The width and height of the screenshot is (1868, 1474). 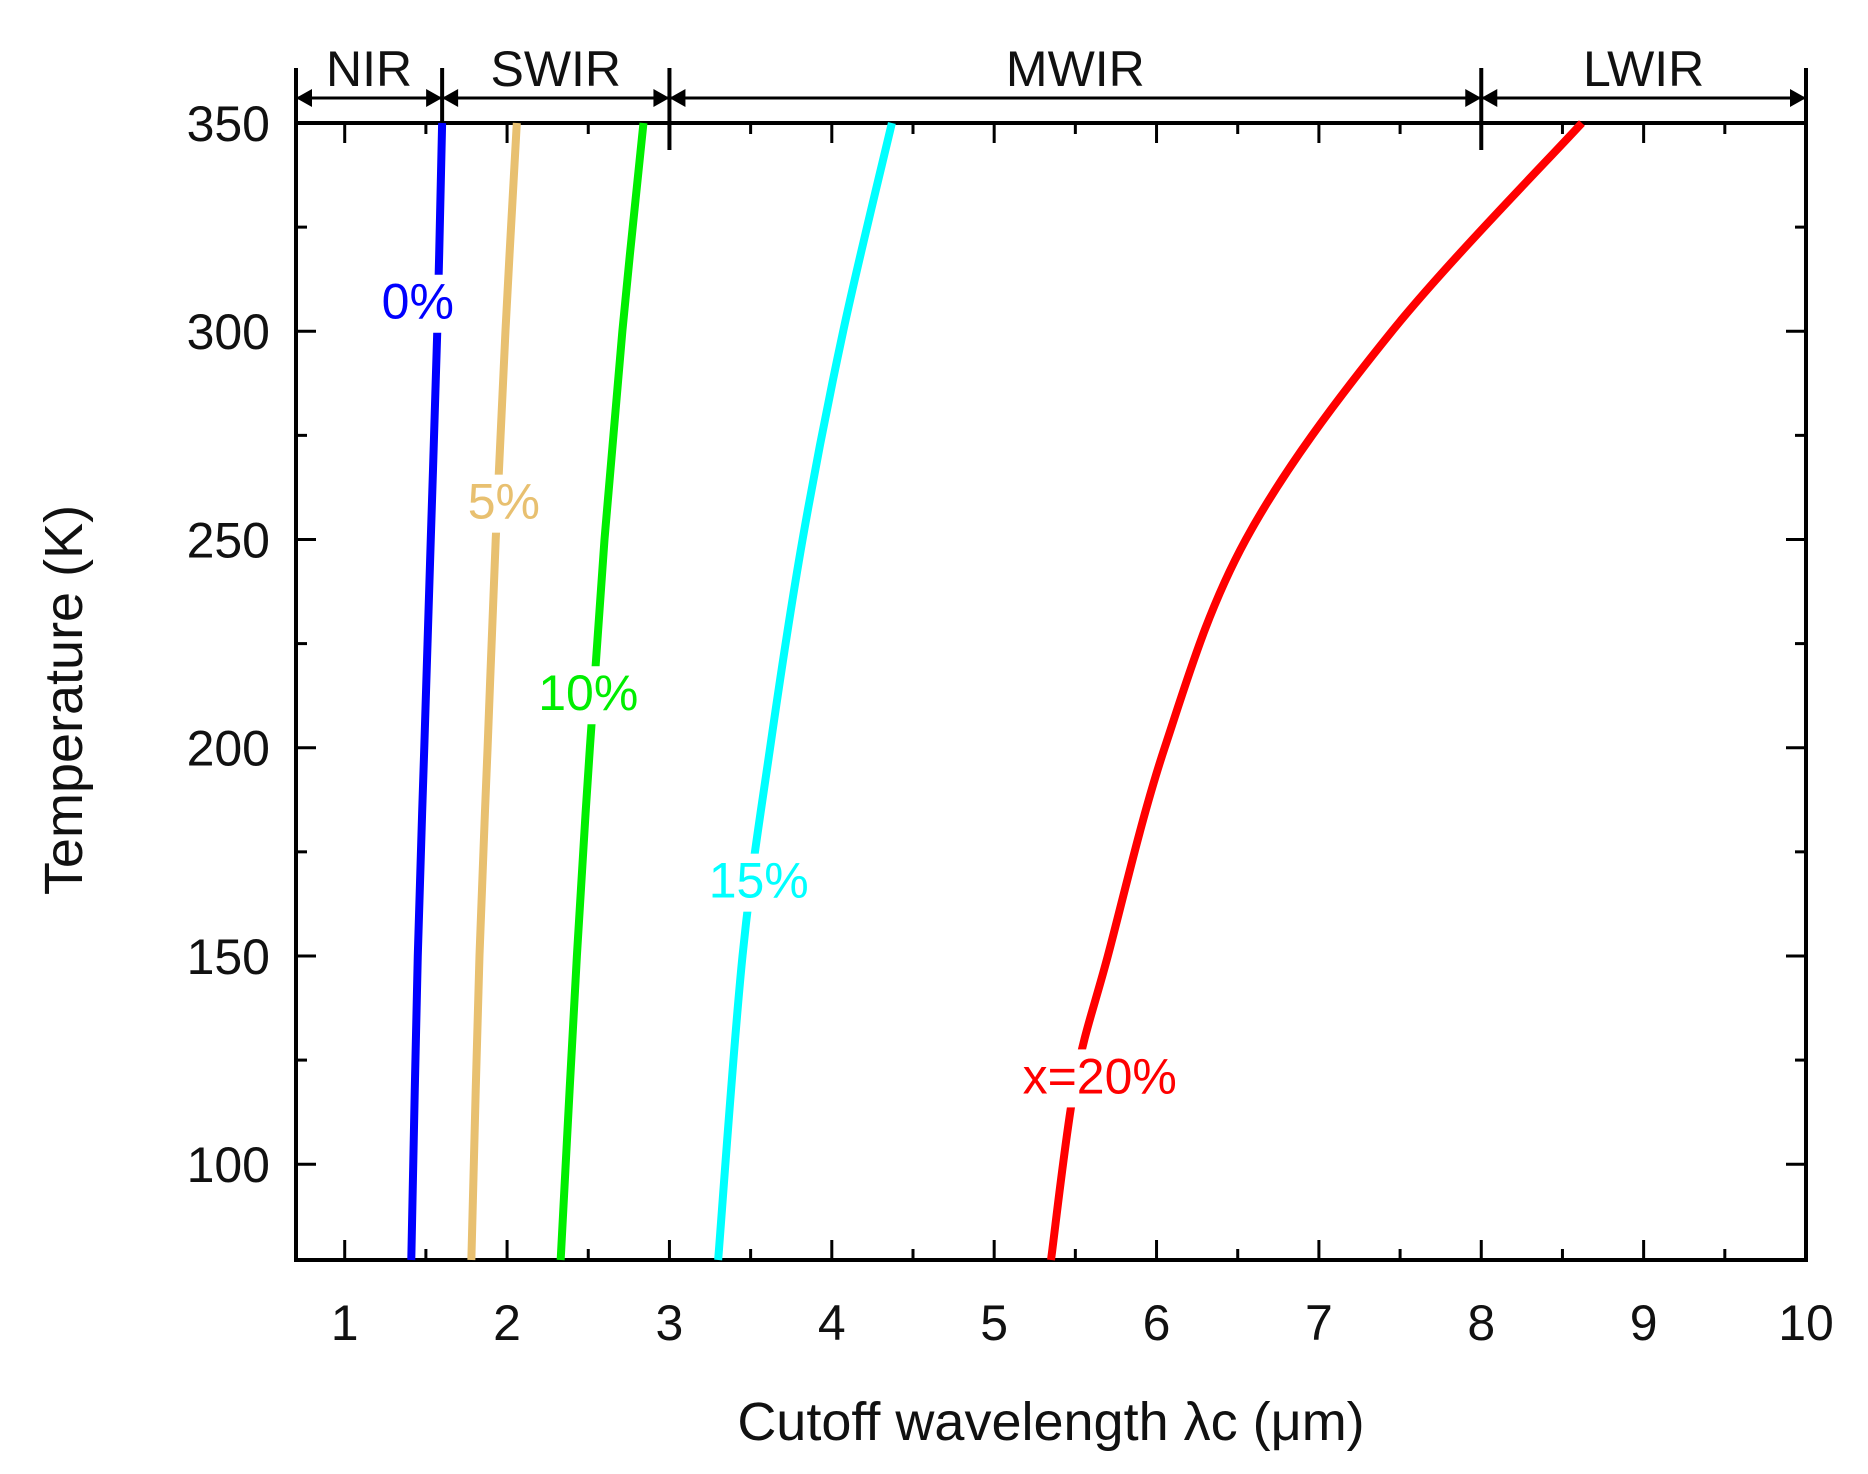 What do you see at coordinates (1644, 1323) in the screenshot?
I see `x-tick-label: 9` at bounding box center [1644, 1323].